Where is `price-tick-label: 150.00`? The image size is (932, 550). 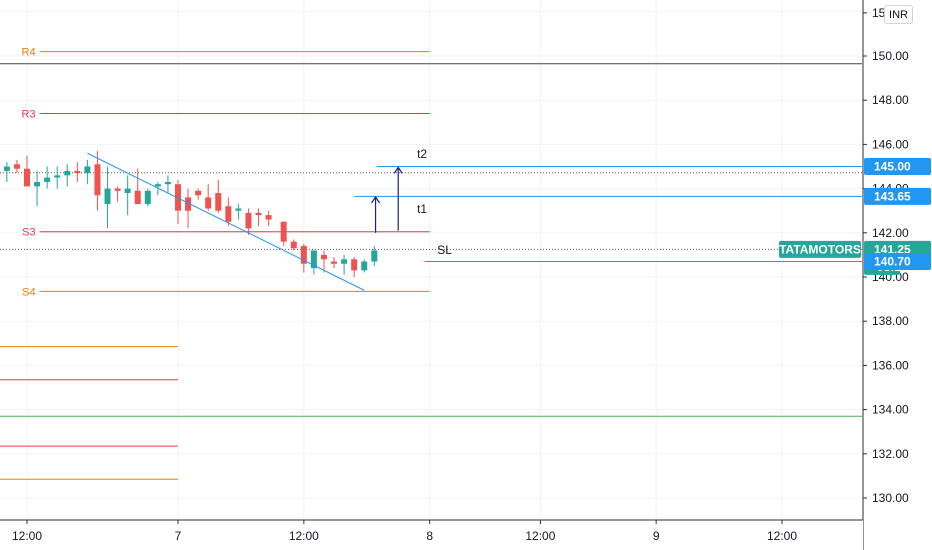 price-tick-label: 150.00 is located at coordinates (890, 56).